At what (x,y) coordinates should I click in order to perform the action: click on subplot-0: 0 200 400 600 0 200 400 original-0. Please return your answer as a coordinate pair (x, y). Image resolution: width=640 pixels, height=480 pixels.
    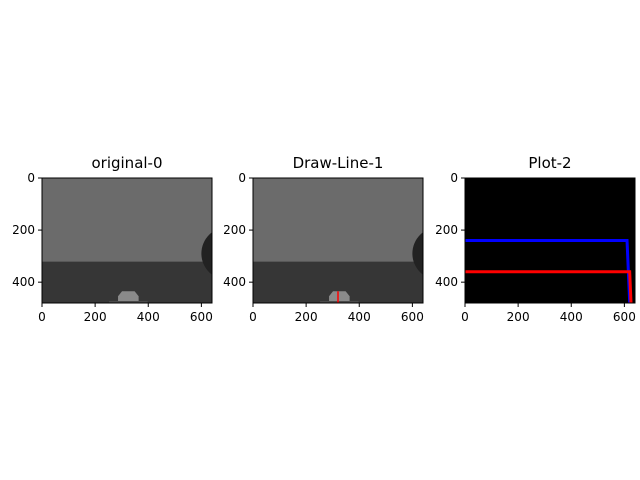
    Looking at the image, I should click on (112, 239).